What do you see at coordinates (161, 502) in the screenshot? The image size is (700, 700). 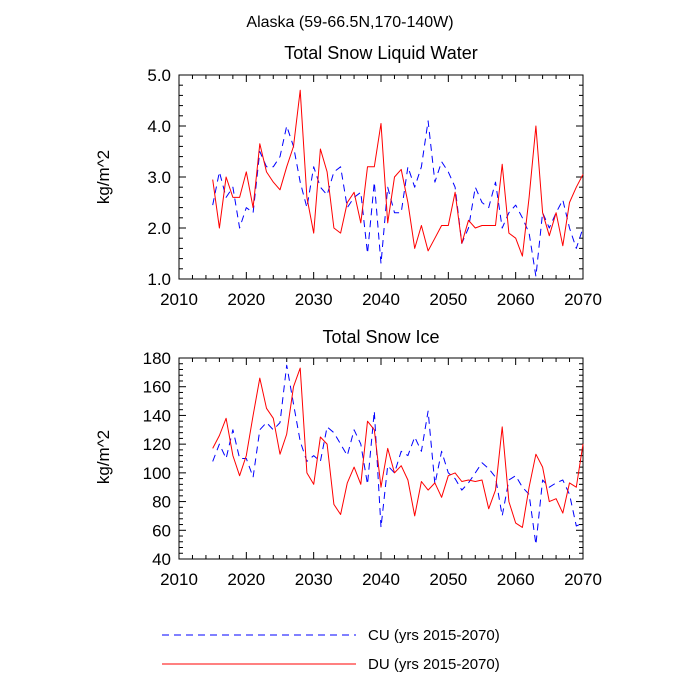 I see `y-tick-label: 80` at bounding box center [161, 502].